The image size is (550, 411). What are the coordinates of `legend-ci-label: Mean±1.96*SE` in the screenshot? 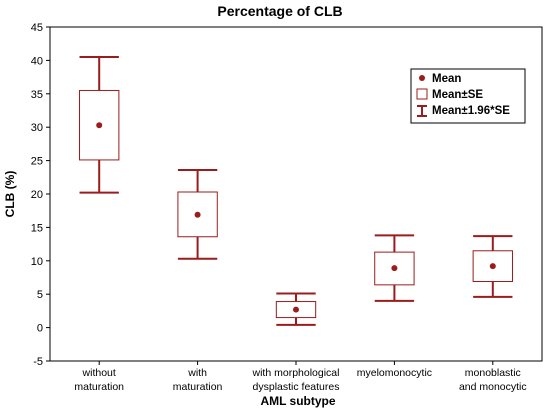 It's located at (471, 111).